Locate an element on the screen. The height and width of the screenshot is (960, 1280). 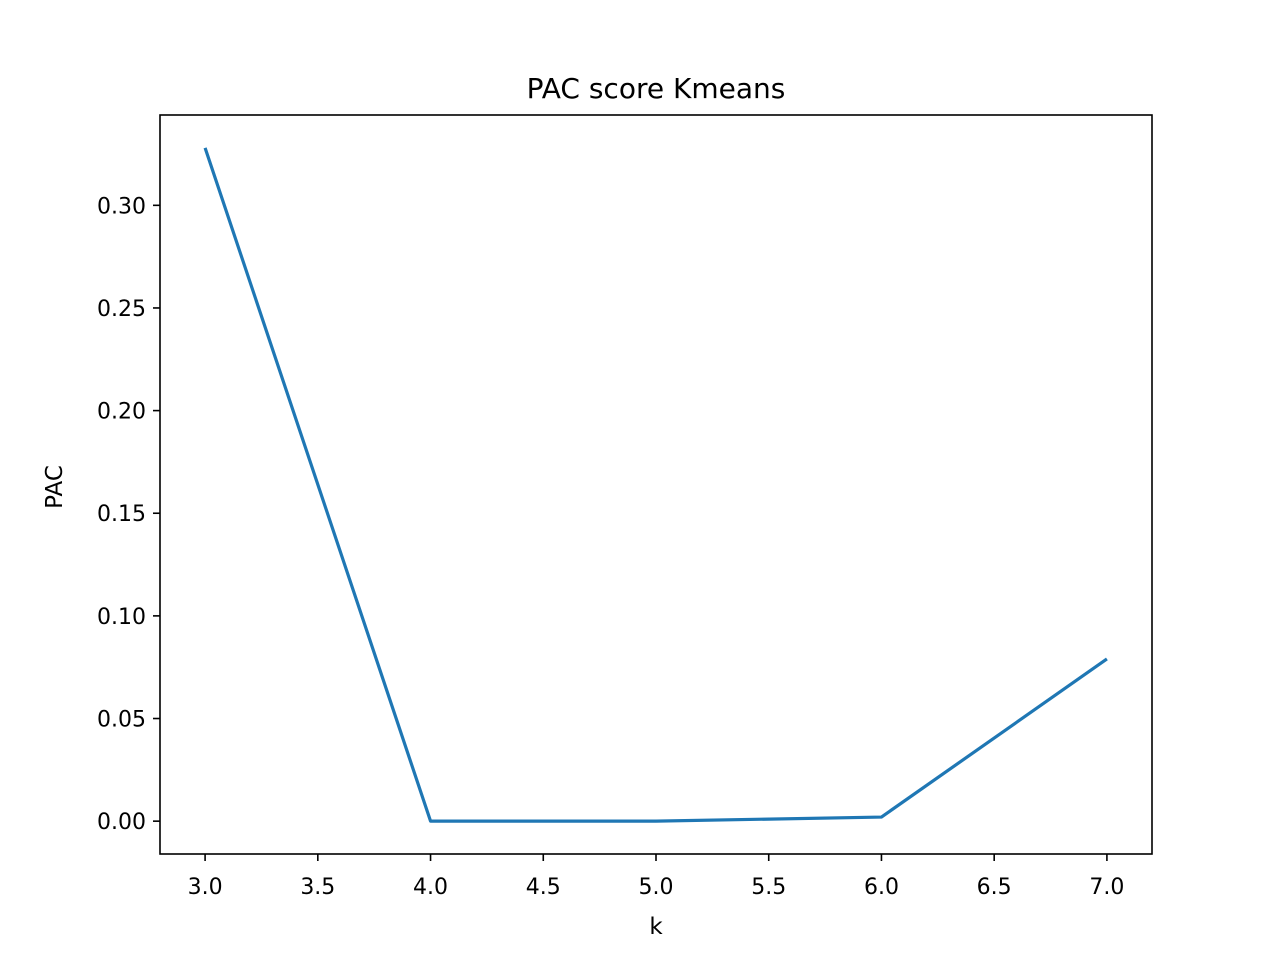
x-tick-label-7: 6.5 is located at coordinates (994, 887).